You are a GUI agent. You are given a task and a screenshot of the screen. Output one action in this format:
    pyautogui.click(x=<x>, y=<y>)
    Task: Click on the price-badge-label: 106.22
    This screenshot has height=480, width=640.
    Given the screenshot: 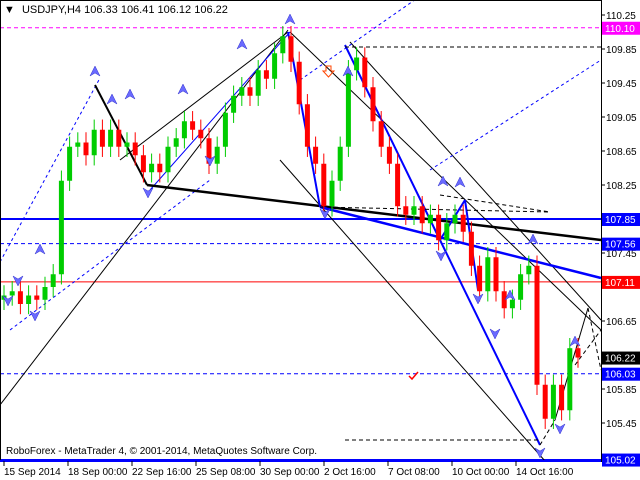 What is the action you would take?
    pyautogui.click(x=620, y=359)
    